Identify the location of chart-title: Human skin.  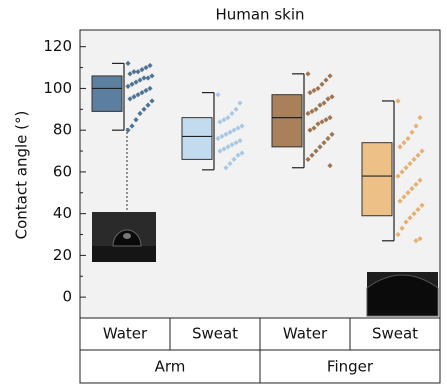
(259, 15).